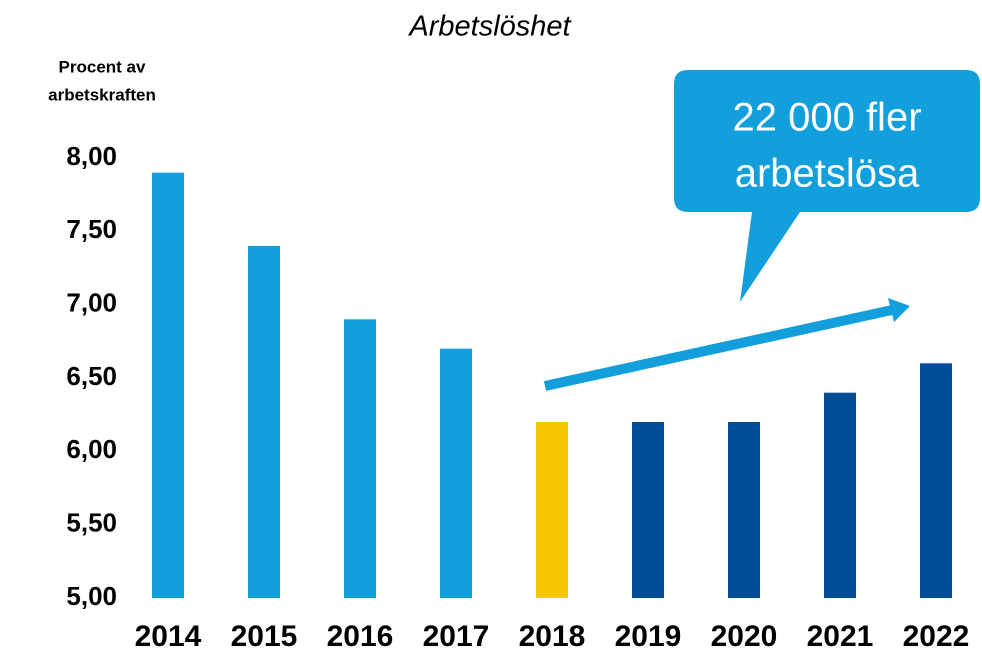 The image size is (982, 655). Describe the element at coordinates (826, 118) in the screenshot. I see `annotation-text: 22 000 fler` at that location.